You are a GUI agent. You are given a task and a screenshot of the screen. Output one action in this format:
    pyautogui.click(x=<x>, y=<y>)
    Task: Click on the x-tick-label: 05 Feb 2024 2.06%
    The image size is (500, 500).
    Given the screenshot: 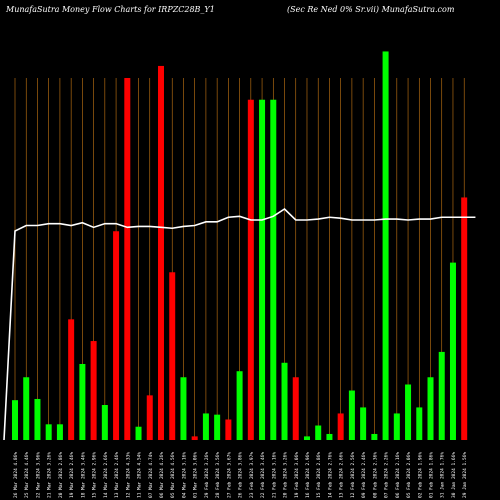 What is the action you would take?
    pyautogui.click(x=409, y=475)
    